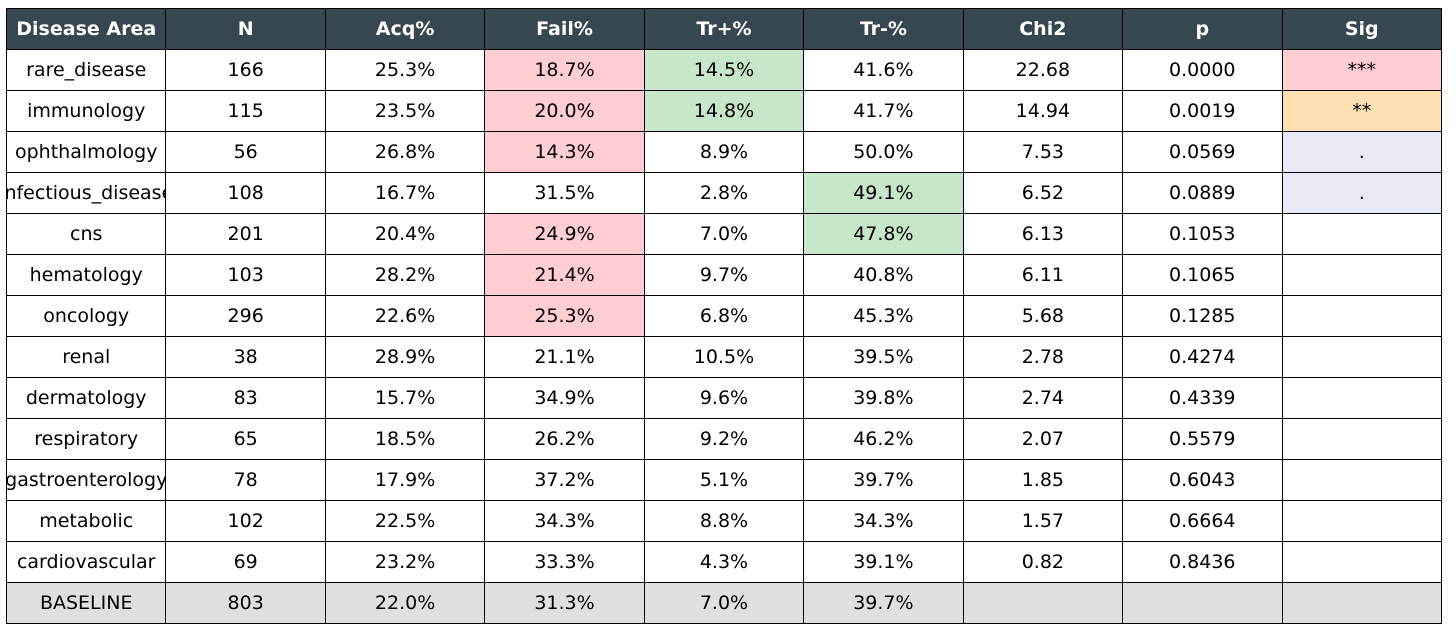 This screenshot has width=1456, height=630. Describe the element at coordinates (405, 398) in the screenshot. I see `table-cell: 15.7%` at that location.